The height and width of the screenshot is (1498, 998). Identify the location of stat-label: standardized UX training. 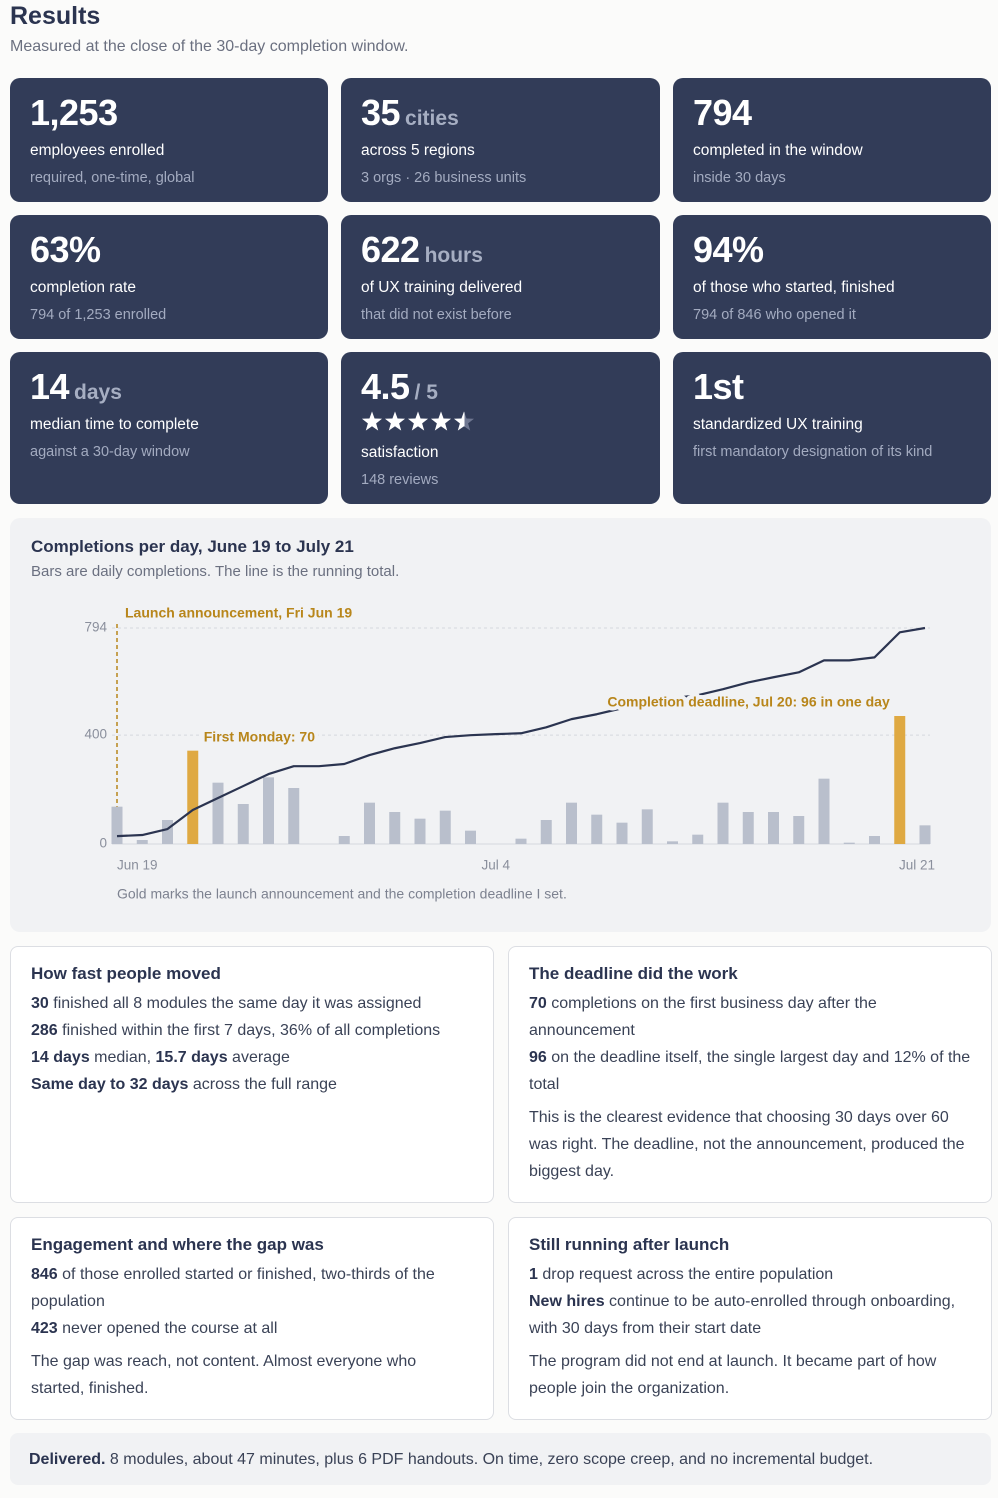
(778, 424).